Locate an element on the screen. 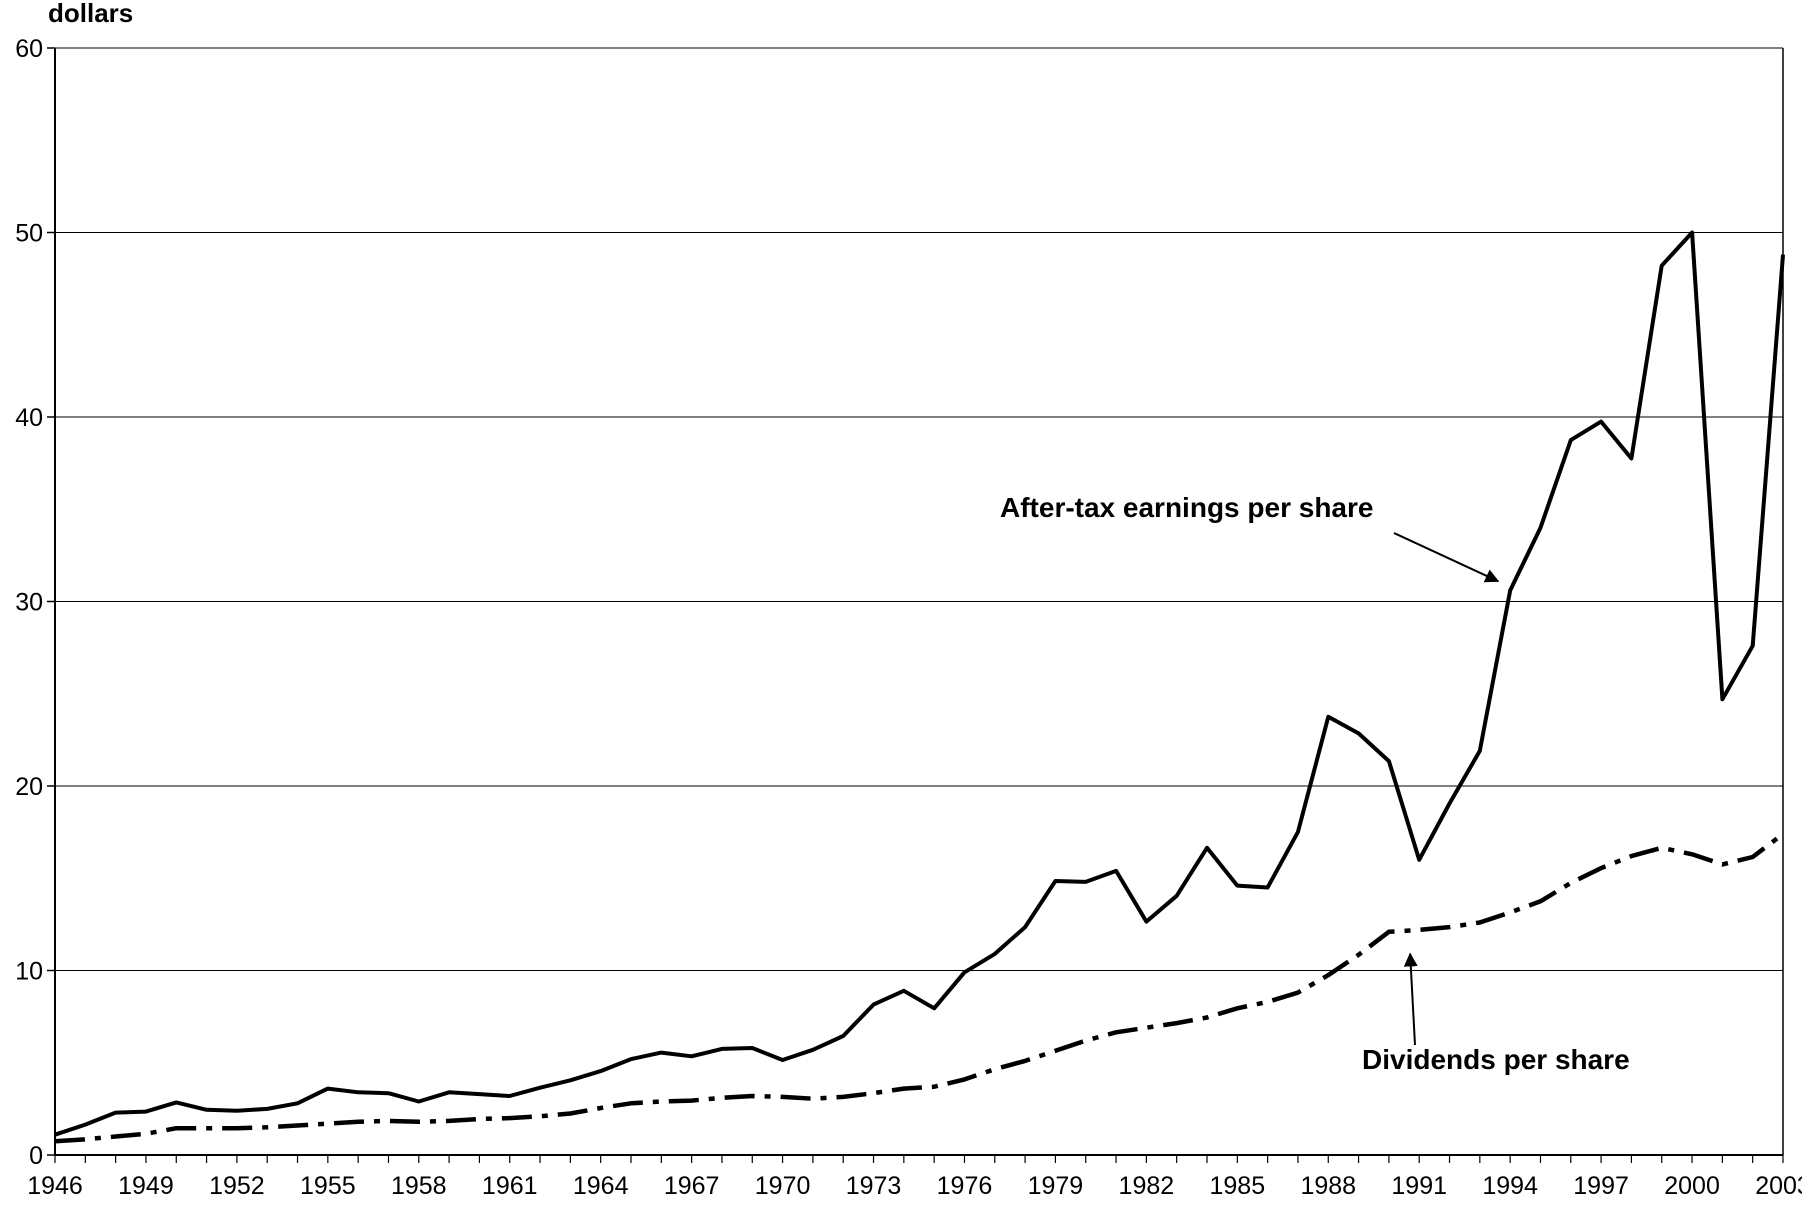  x-tick-label-1997: 1997 is located at coordinates (1601, 1186).